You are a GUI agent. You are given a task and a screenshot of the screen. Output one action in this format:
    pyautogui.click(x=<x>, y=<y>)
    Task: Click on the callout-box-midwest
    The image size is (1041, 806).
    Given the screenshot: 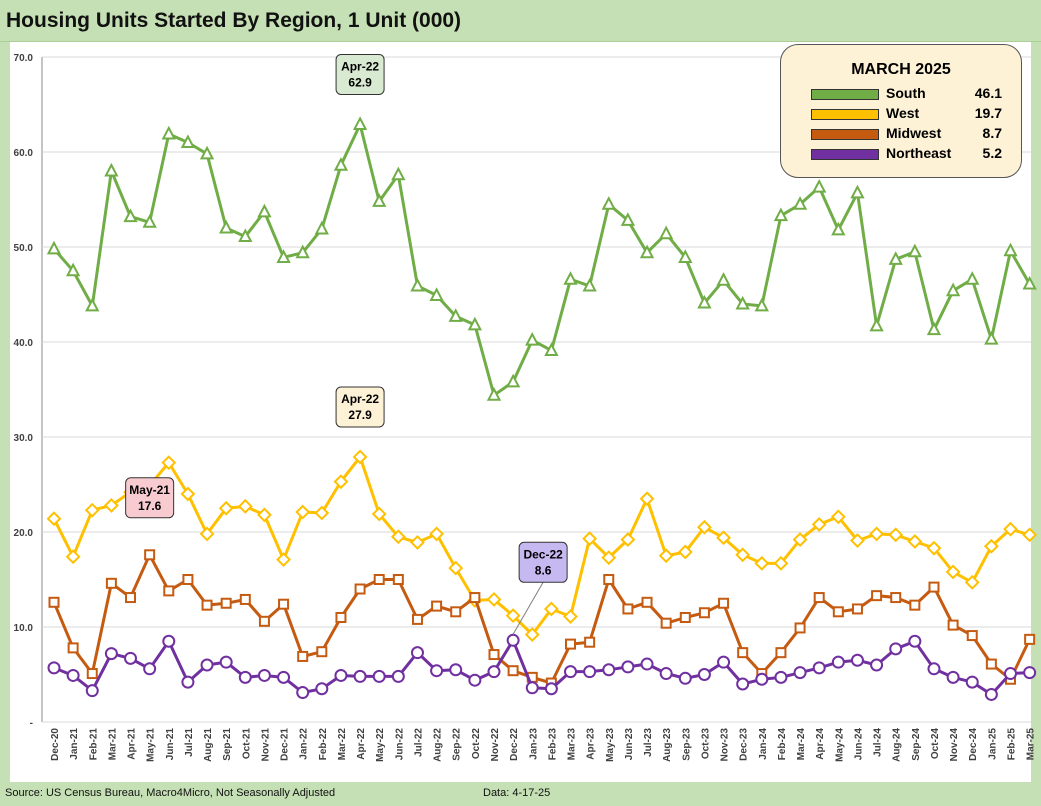 What is the action you would take?
    pyautogui.click(x=150, y=498)
    